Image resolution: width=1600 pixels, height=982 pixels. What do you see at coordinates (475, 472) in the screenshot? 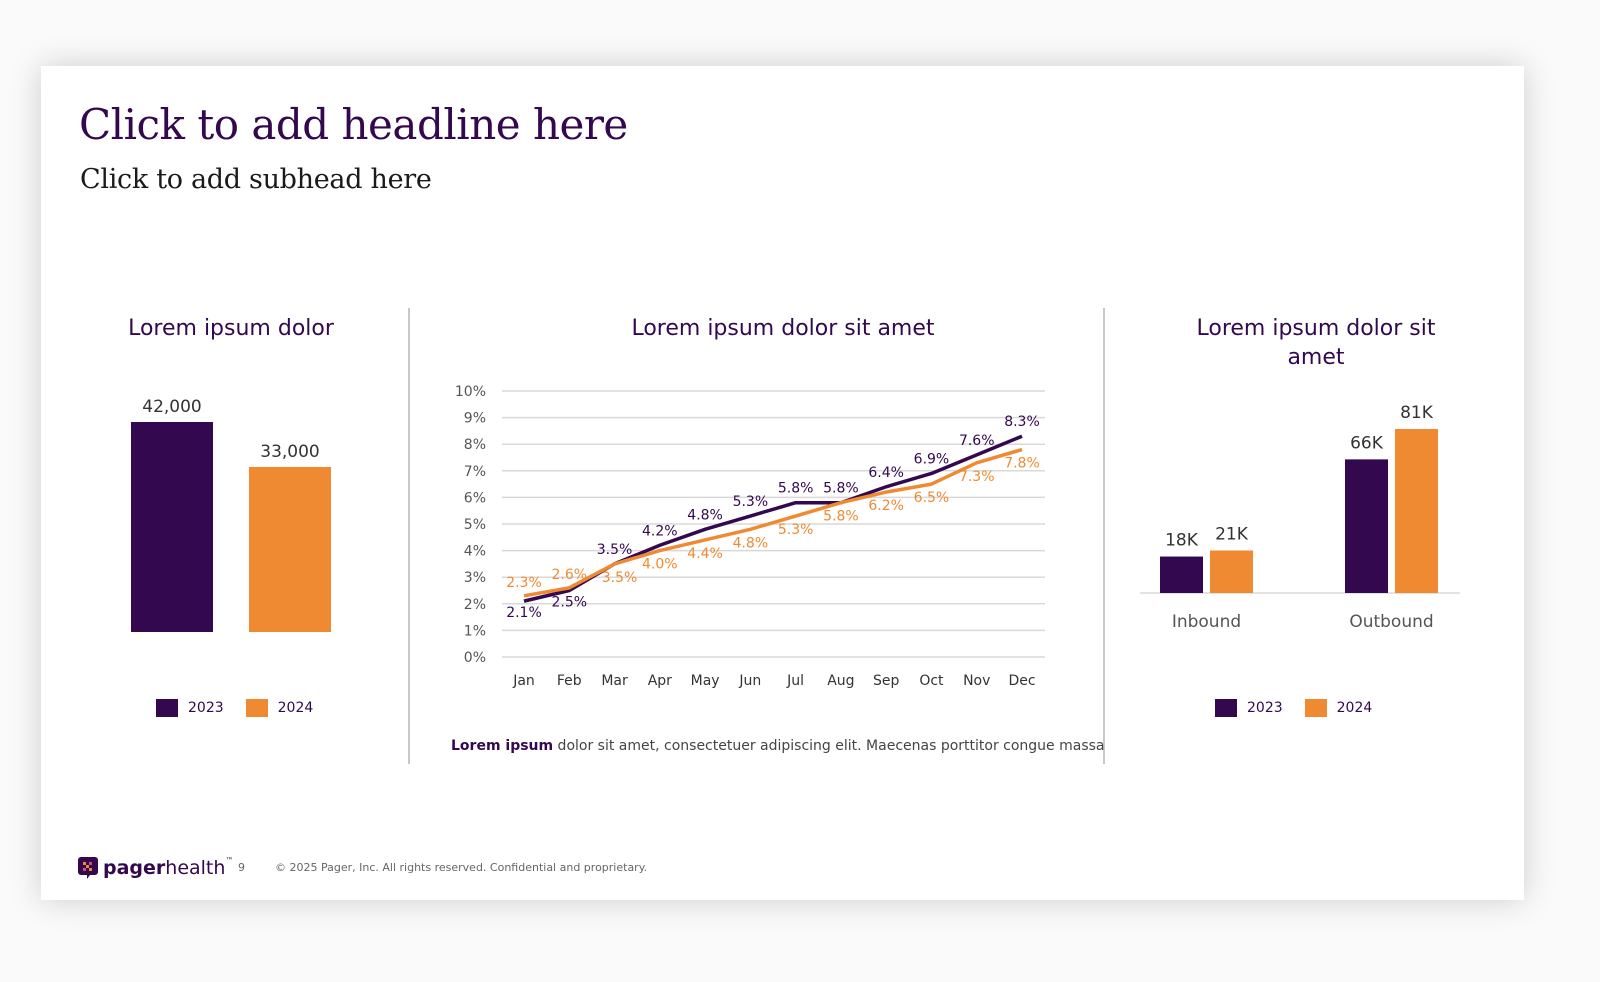
I see `y-tick-label: 7%` at bounding box center [475, 472].